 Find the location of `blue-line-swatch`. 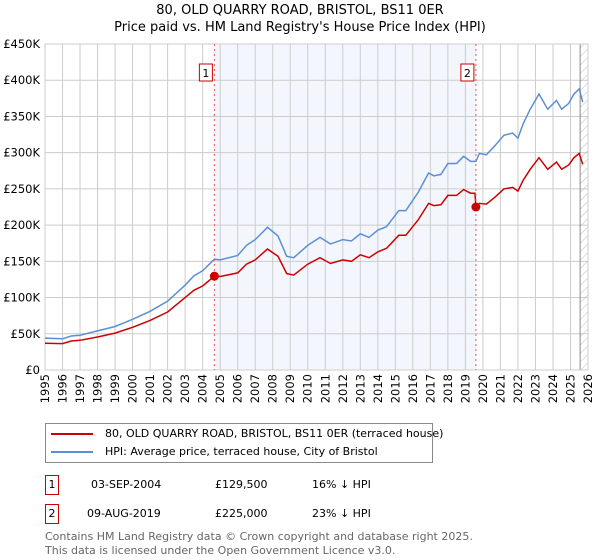

blue-line-swatch is located at coordinates (72, 452).